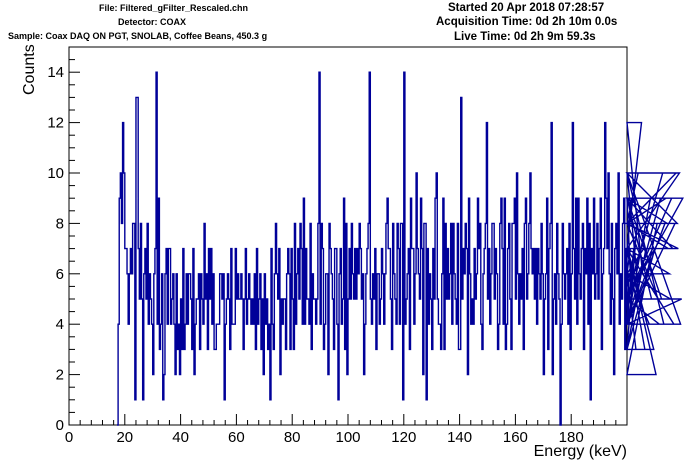 This screenshot has height=472, width=696. I want to click on y-tick-label: 4, so click(60, 324).